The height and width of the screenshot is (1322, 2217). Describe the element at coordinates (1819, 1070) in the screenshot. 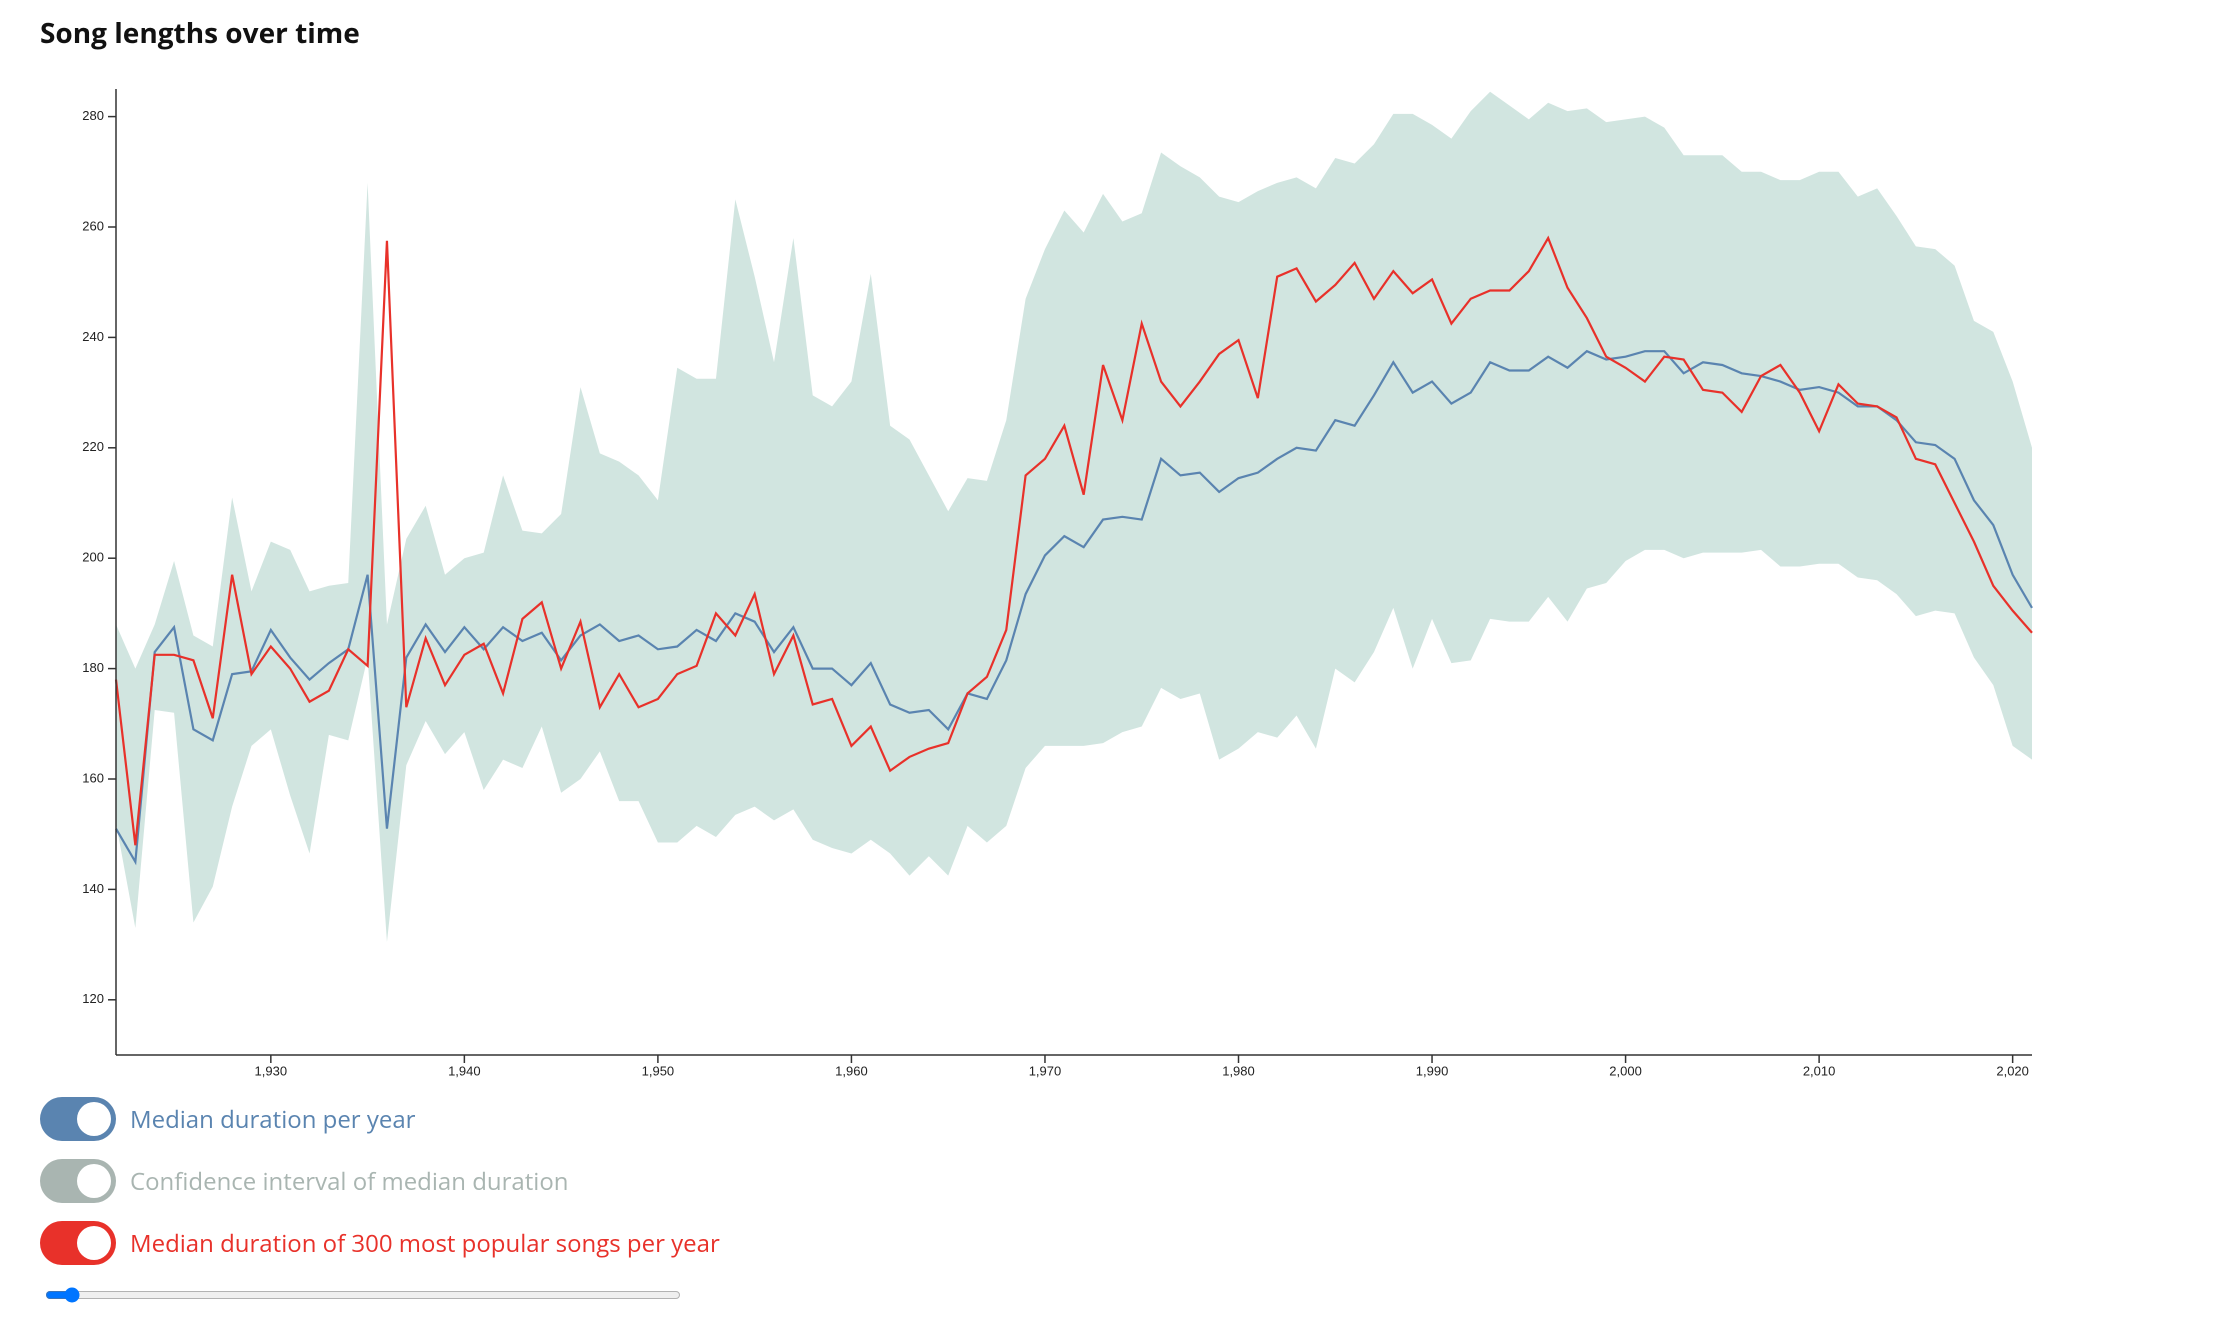

I see `x-tick-label: 2,010` at that location.